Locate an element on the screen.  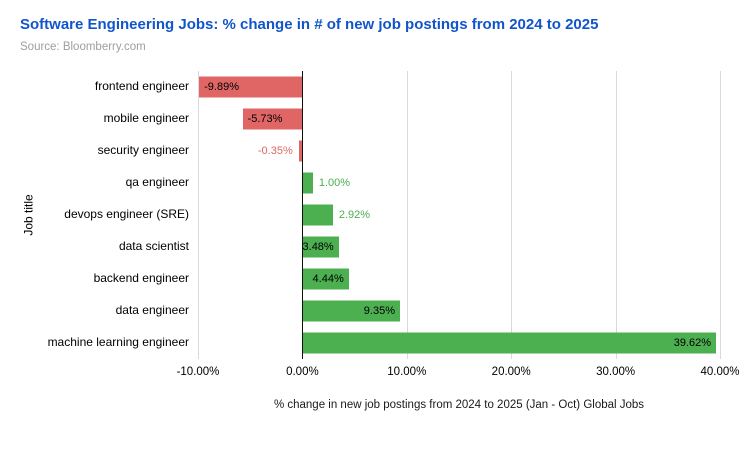
category-label: machine learning engineer is located at coordinates (118, 341).